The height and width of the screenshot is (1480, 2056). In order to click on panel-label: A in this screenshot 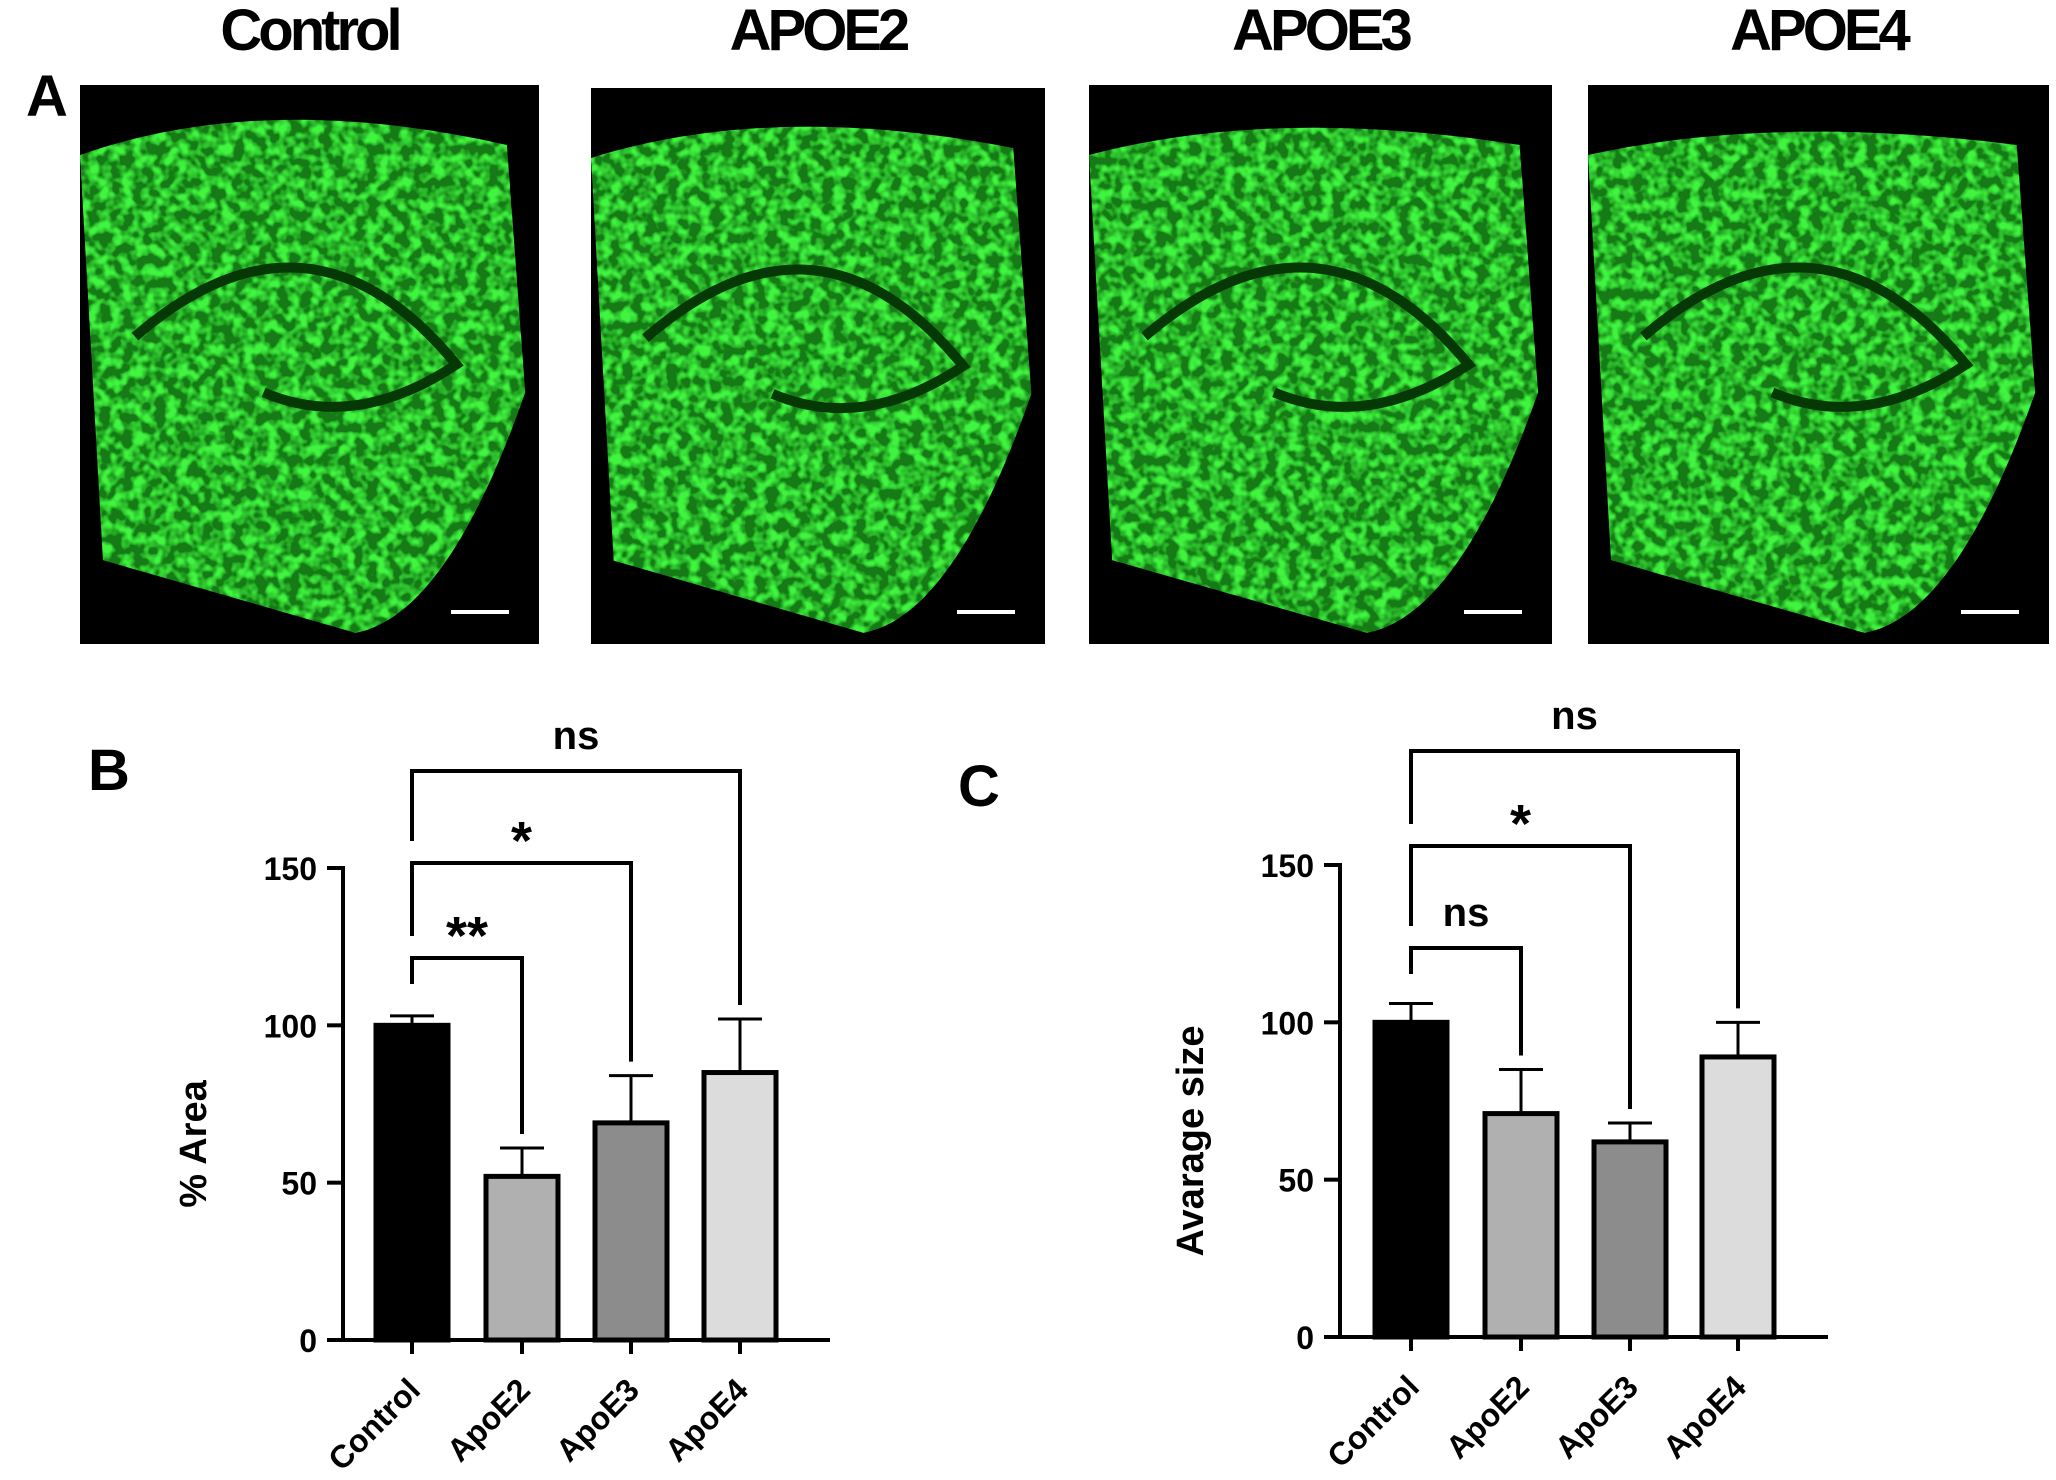, I will do `click(47, 96)`.